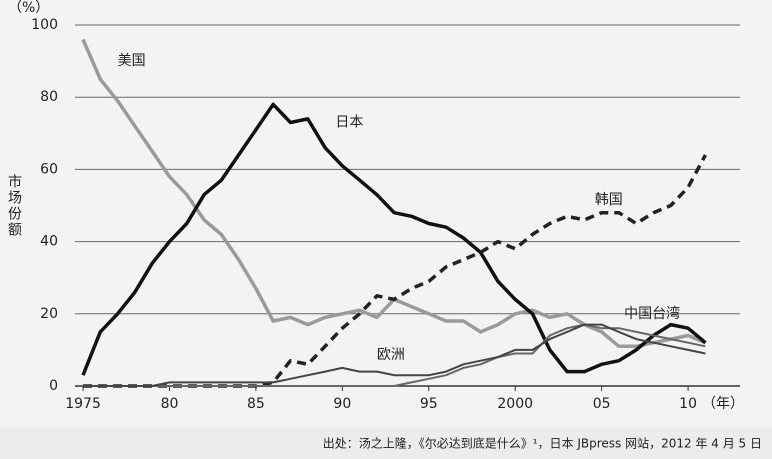  What do you see at coordinates (256, 404) in the screenshot?
I see `x-tick-label: 85` at bounding box center [256, 404].